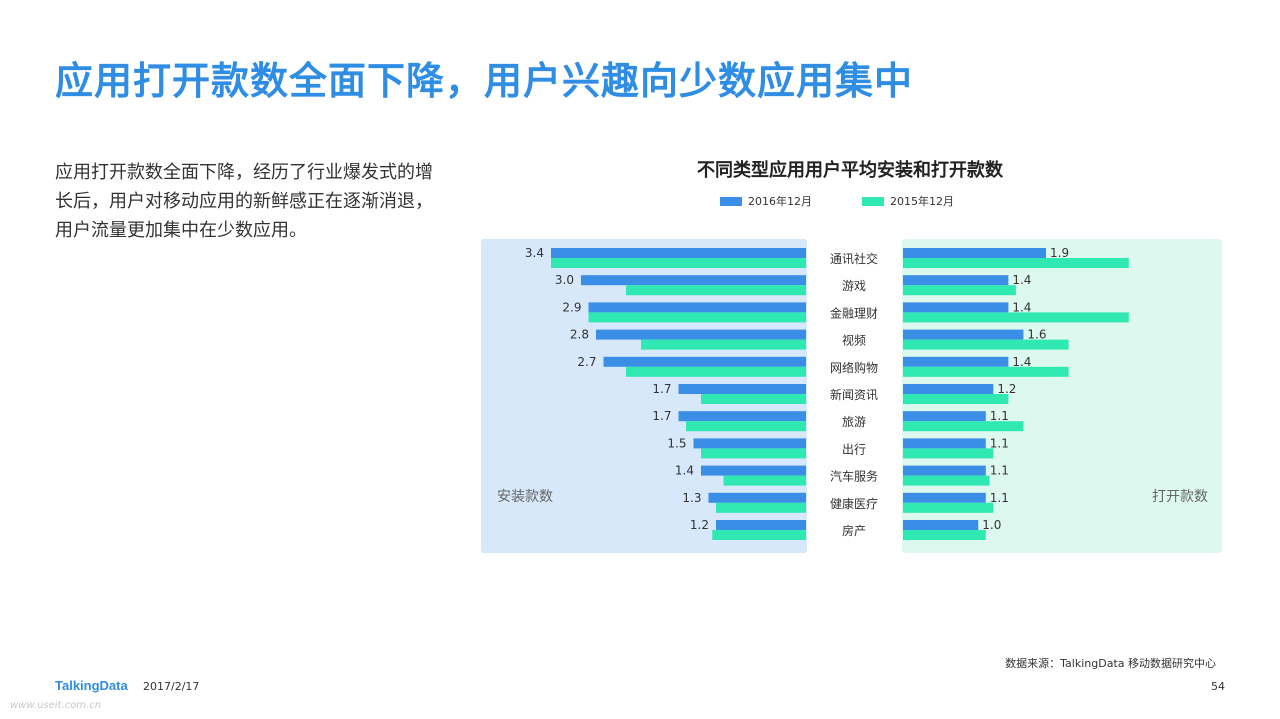  What do you see at coordinates (854, 340) in the screenshot?
I see `category-label: 视频` at bounding box center [854, 340].